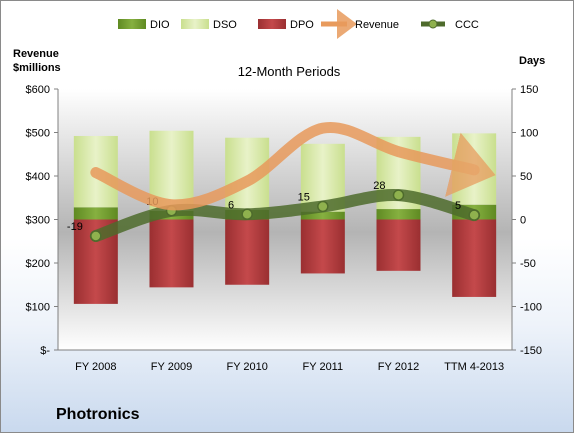 The height and width of the screenshot is (433, 574). I want to click on right-tick-label: -50, so click(528, 264).